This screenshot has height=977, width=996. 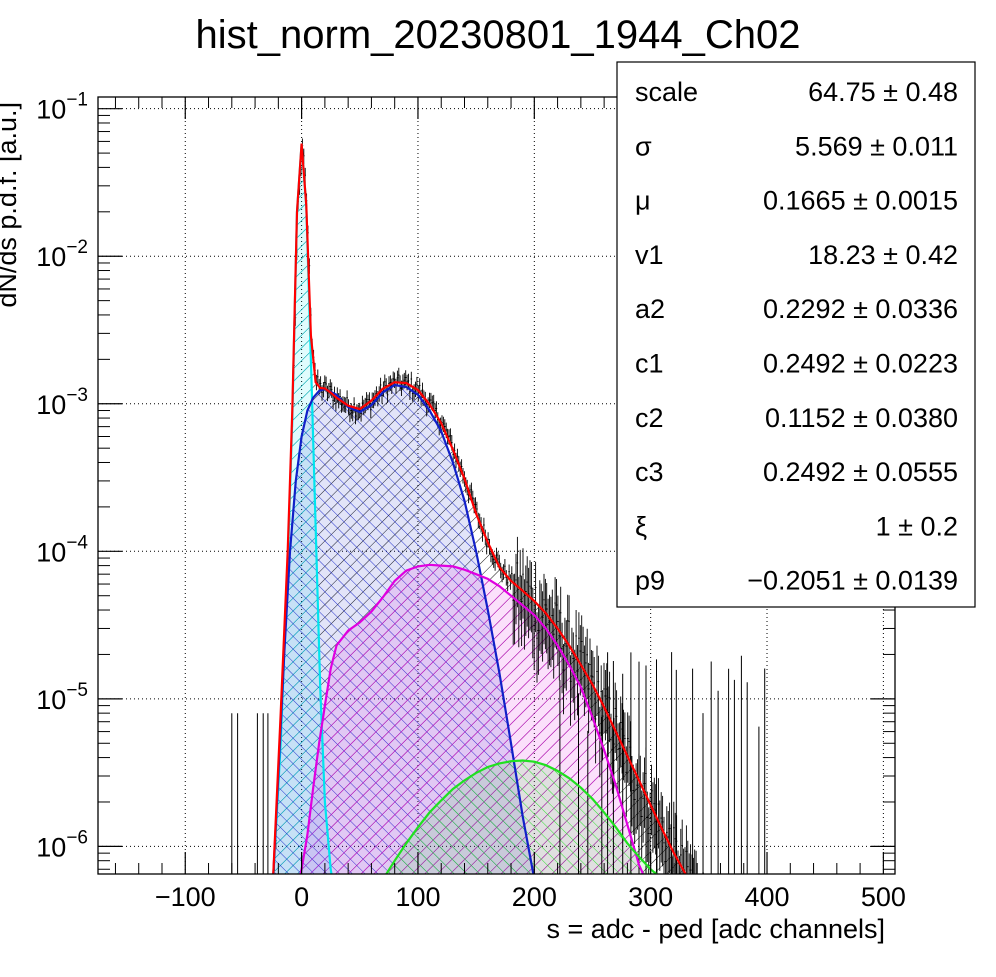 I want to click on stat-name: c3, so click(x=649, y=472).